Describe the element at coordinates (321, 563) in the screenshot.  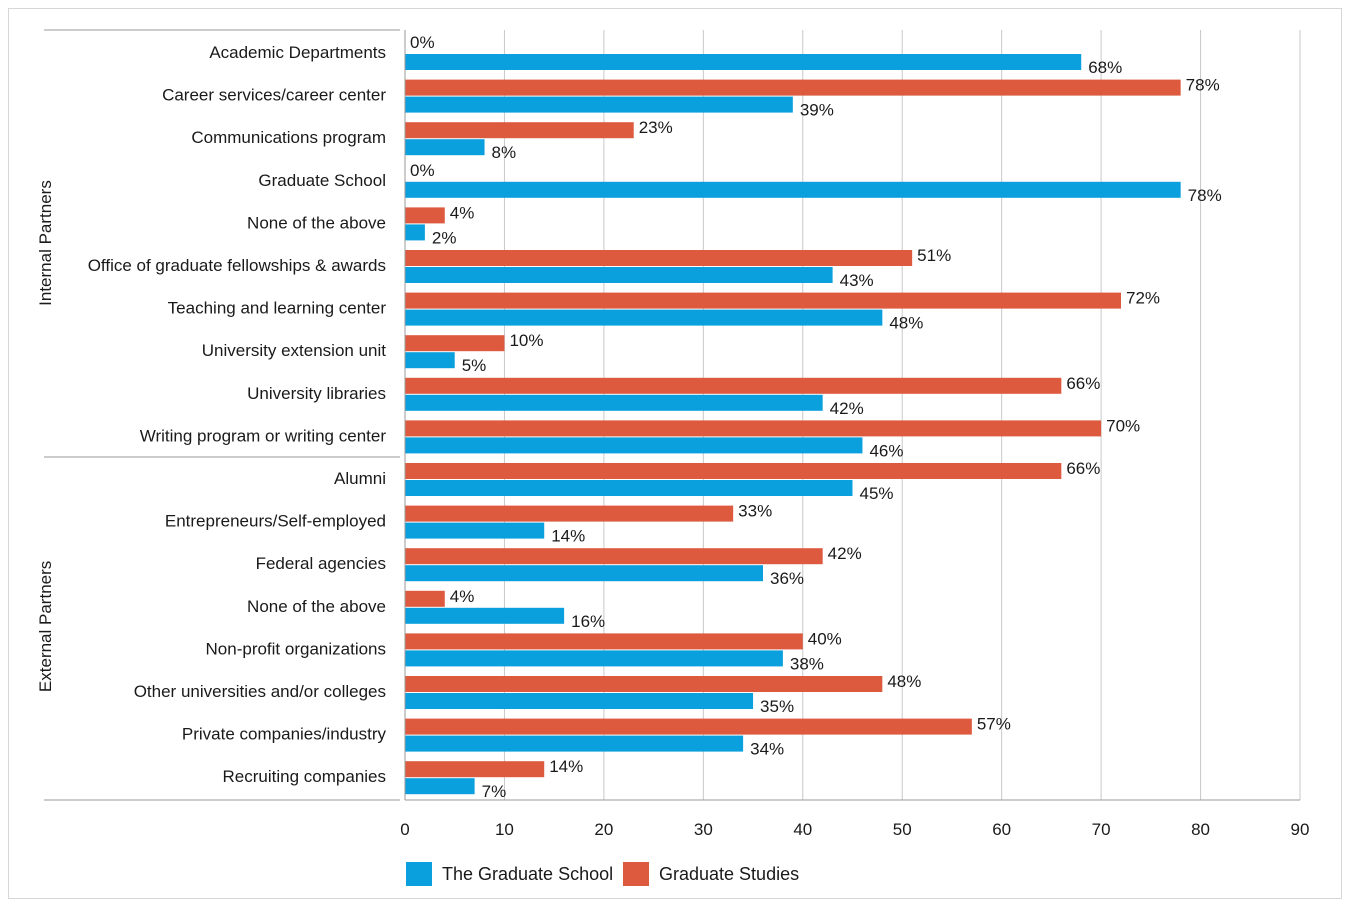
I see `category-label: Federal agencies` at that location.